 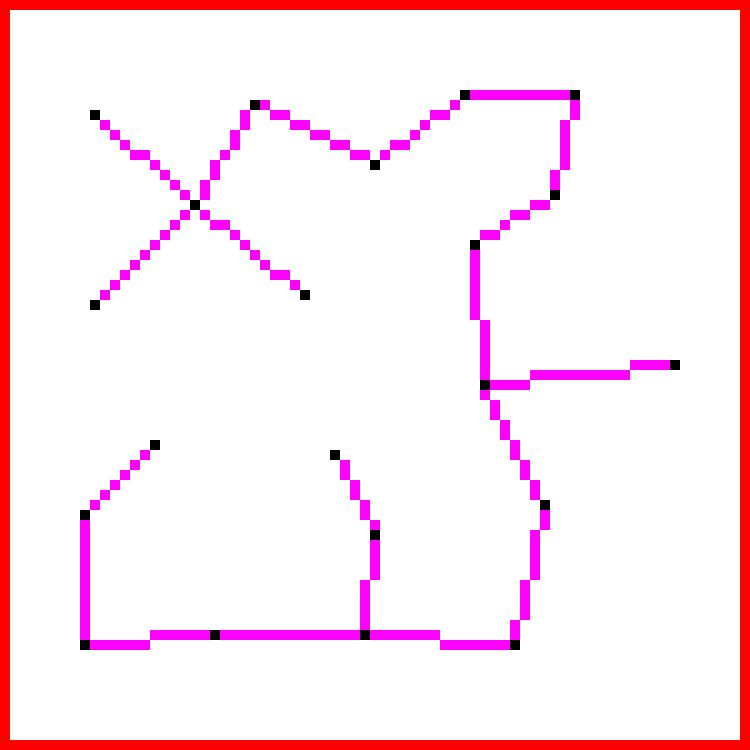 I want to click on edge-n11-n13, so click(x=515, y=445).